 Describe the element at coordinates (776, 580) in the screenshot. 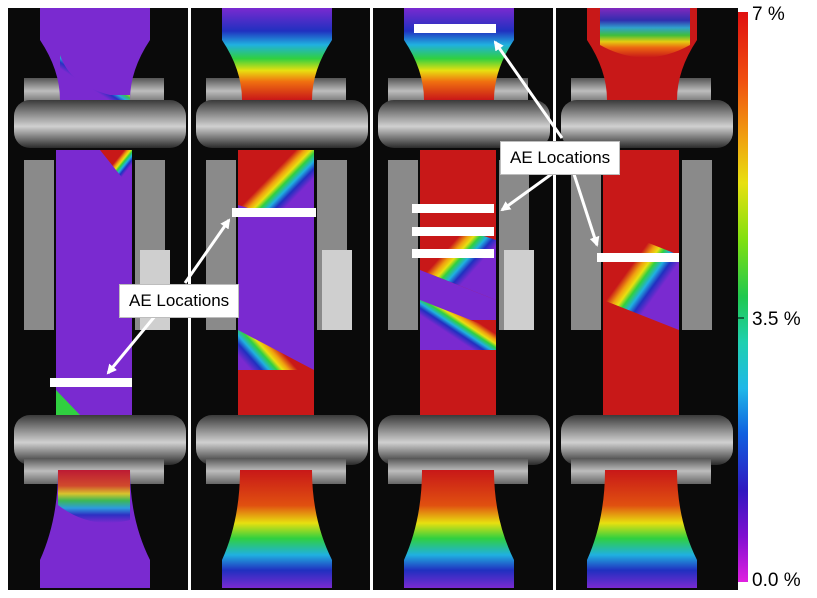

I see `colorbar-min-label: 0.0 %` at that location.